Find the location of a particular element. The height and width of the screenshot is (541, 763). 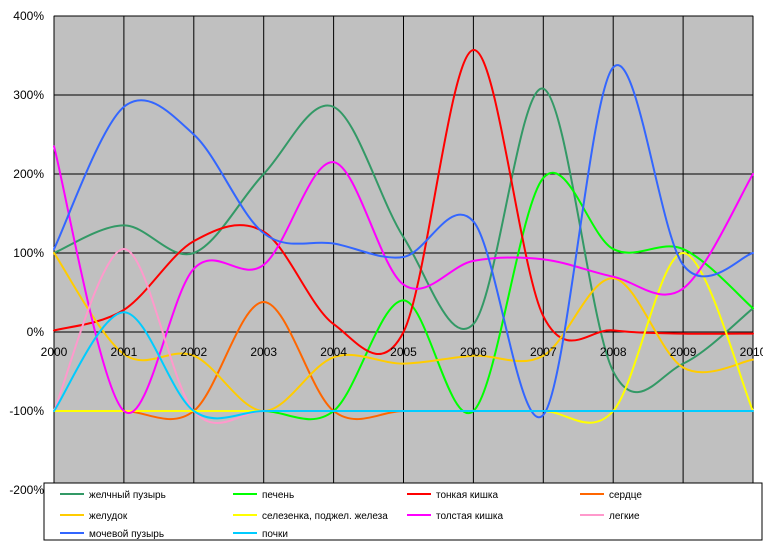

y-tick-label: -100% is located at coordinates (26, 411).